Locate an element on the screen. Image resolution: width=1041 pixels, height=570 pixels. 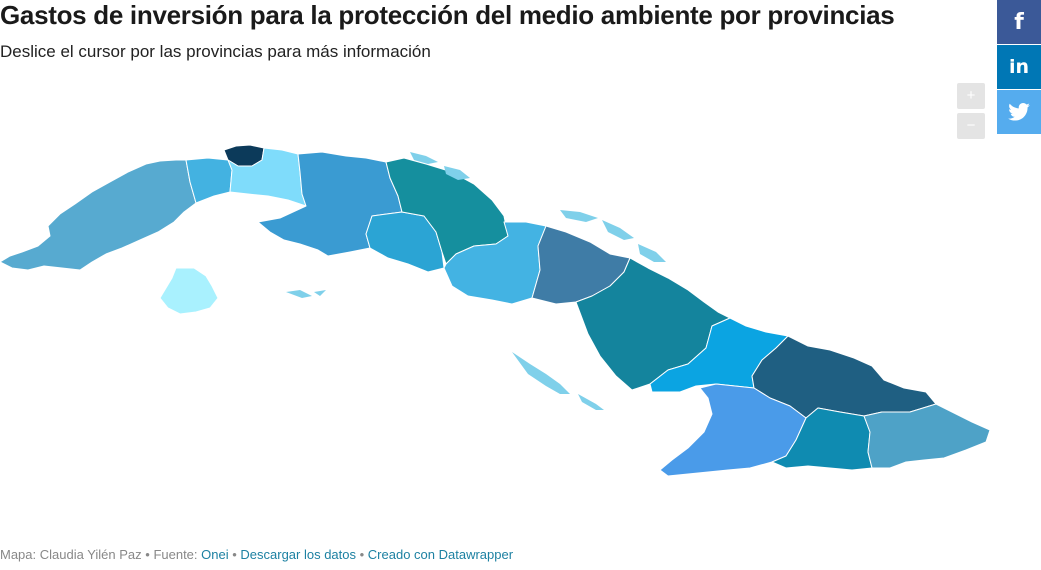
province-granma is located at coordinates (733, 430).